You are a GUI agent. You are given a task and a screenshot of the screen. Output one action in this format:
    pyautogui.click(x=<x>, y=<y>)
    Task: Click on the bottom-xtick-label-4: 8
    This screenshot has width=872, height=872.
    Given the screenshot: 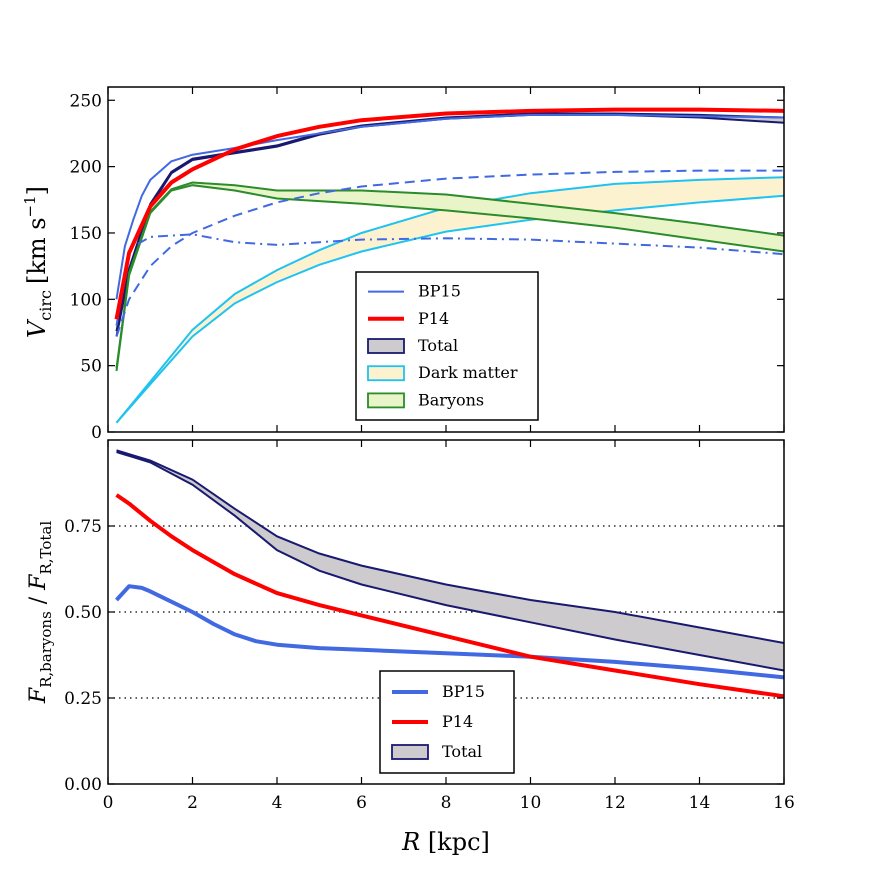 What is the action you would take?
    pyautogui.click(x=446, y=803)
    